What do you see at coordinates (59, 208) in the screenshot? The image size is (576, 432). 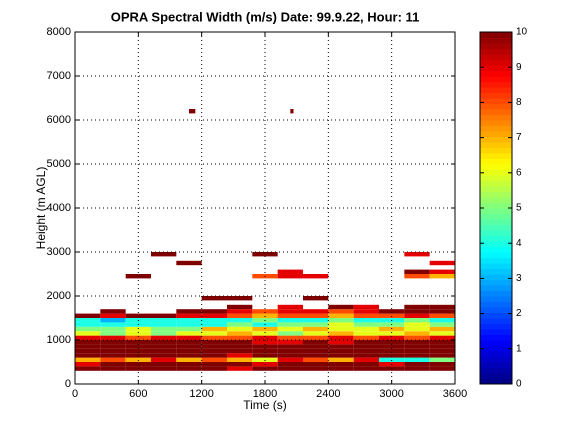 I see `y-tick-label: 4000` at bounding box center [59, 208].